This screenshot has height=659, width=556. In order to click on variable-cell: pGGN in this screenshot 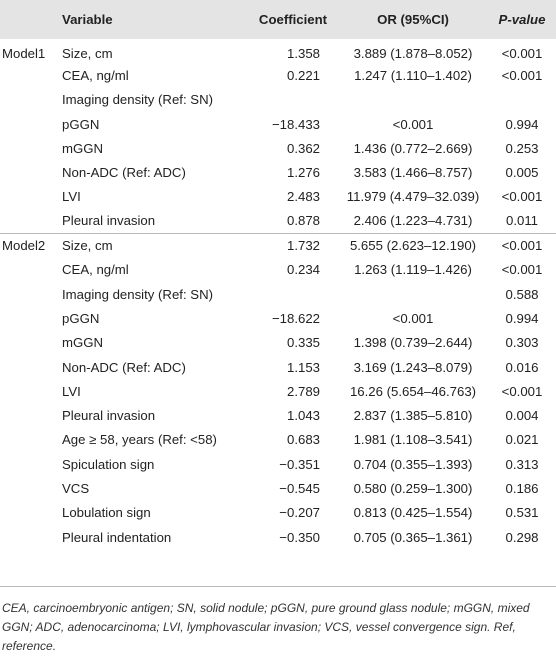, I will do `click(81, 124)`.